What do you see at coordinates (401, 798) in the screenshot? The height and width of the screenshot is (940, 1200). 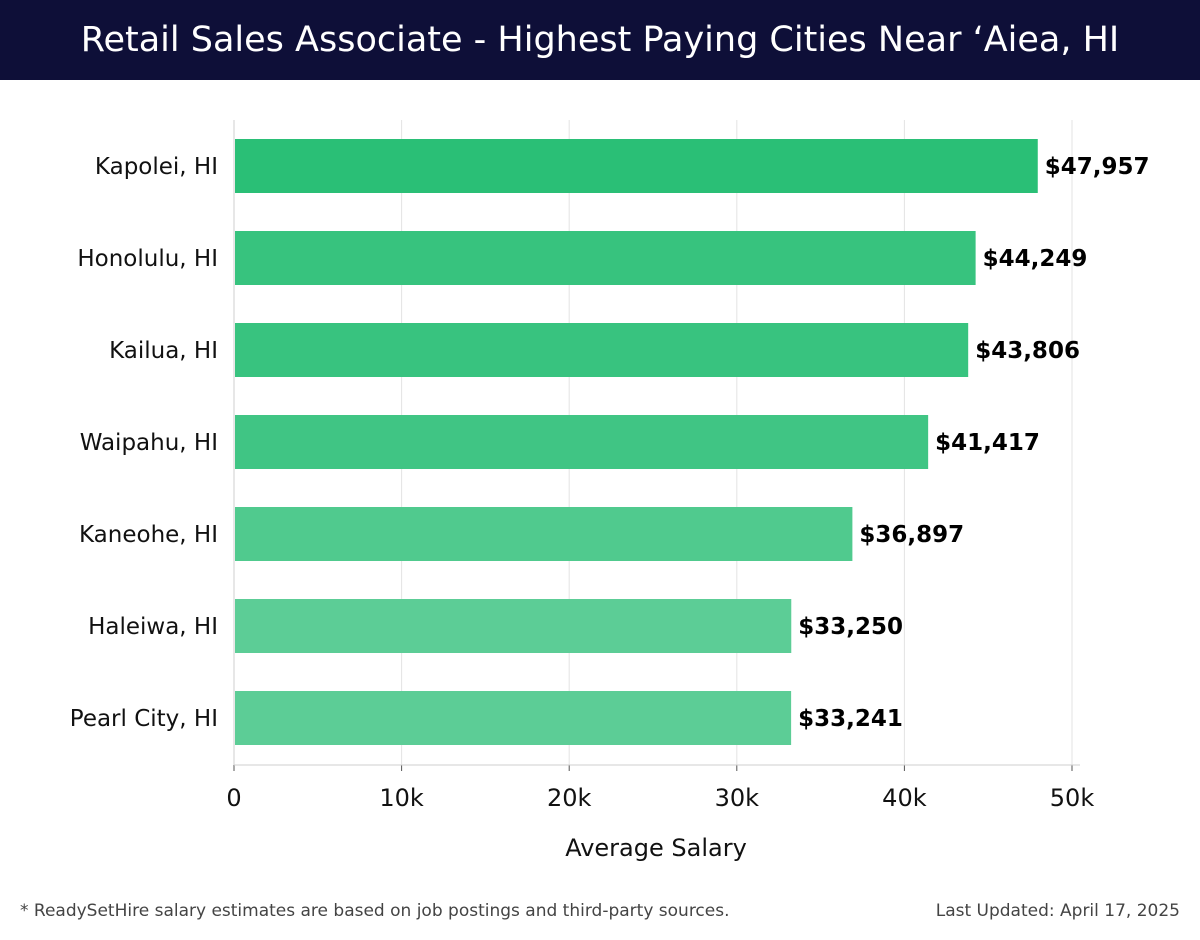 I see `x-tick-label: 10k` at bounding box center [401, 798].